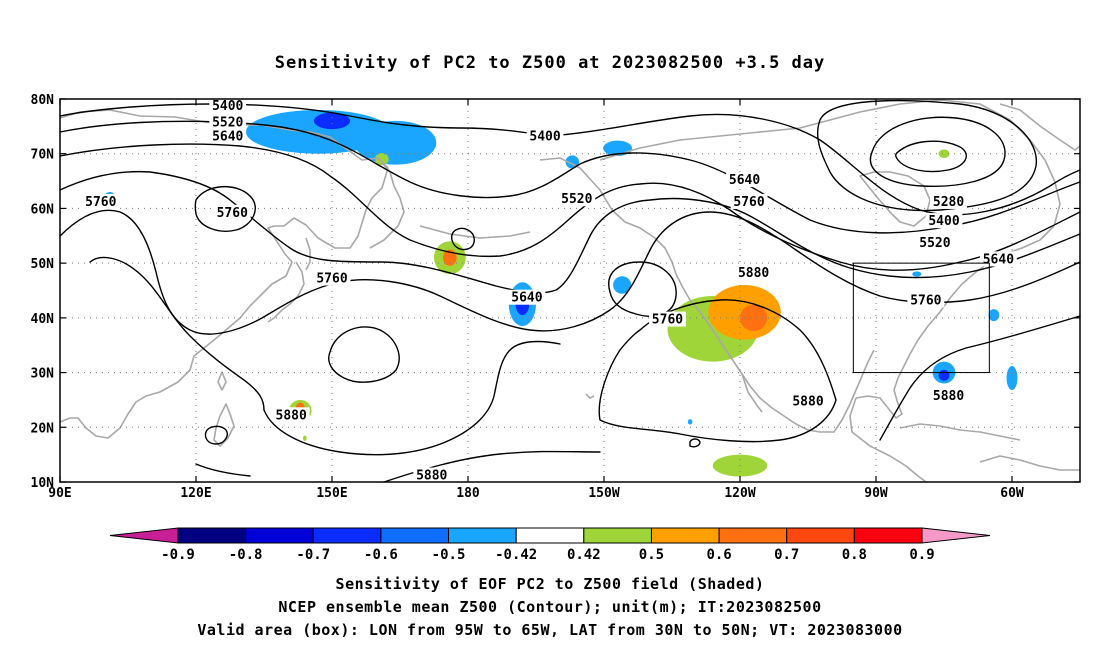  What do you see at coordinates (854, 555) in the screenshot?
I see `colorbar-label-10: 0.8` at bounding box center [854, 555].